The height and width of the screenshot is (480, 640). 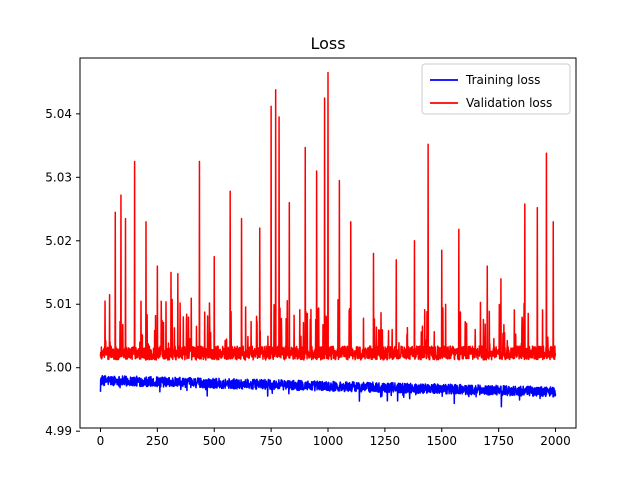 I want to click on y-tick-label-0: 4.99, so click(x=58, y=431).